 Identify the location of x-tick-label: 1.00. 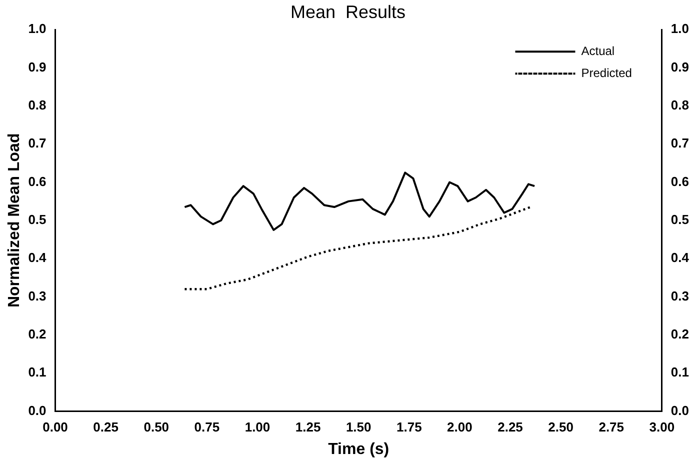
(257, 427).